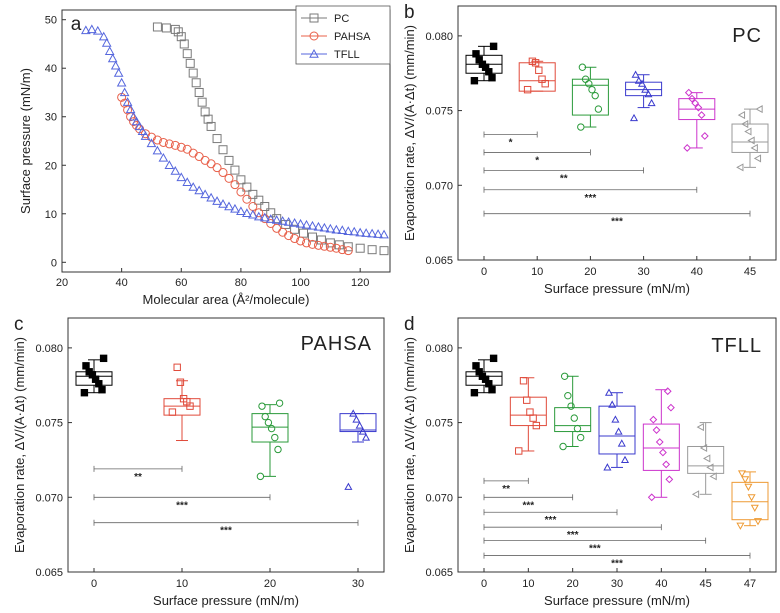 This screenshot has width=780, height=613. I want to click on y-tick-label: 0.075, so click(49, 424).